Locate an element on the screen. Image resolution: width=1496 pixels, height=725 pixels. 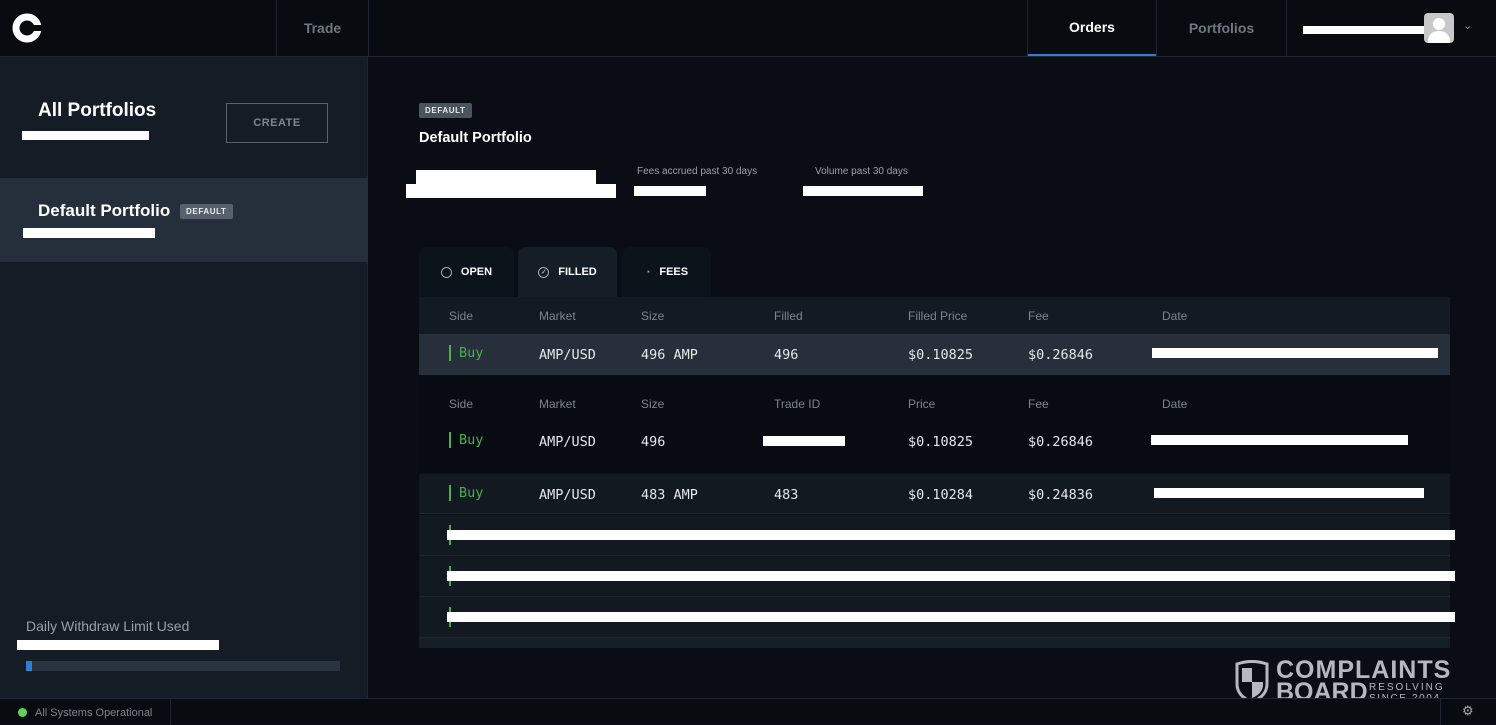
portfolio-title: Default Portfolio is located at coordinates (475, 138).